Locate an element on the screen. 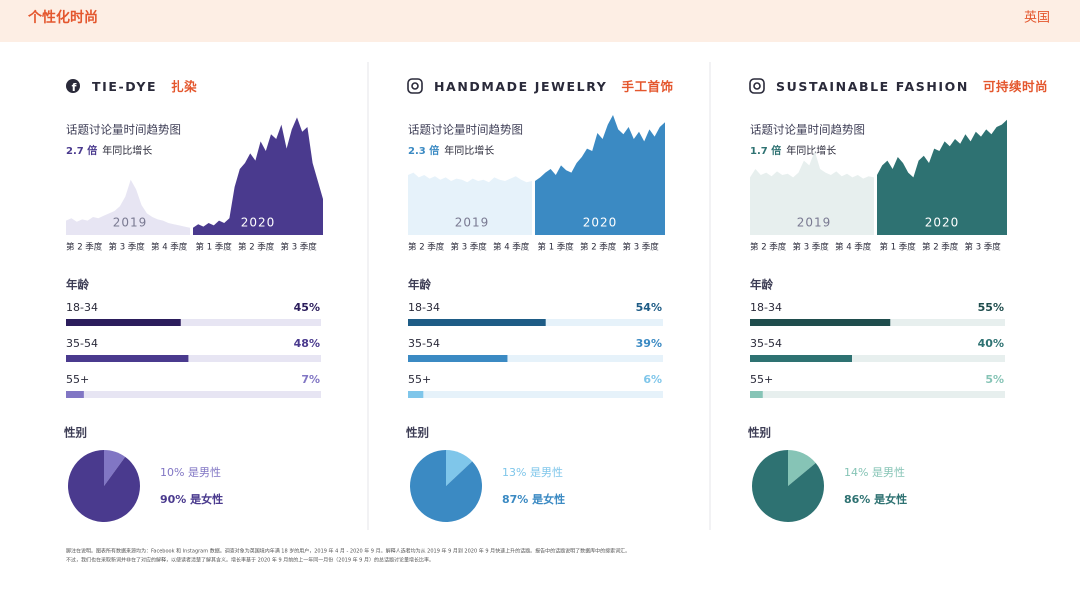 This screenshot has height=591, width=1080. age-value: 54% is located at coordinates (649, 307).